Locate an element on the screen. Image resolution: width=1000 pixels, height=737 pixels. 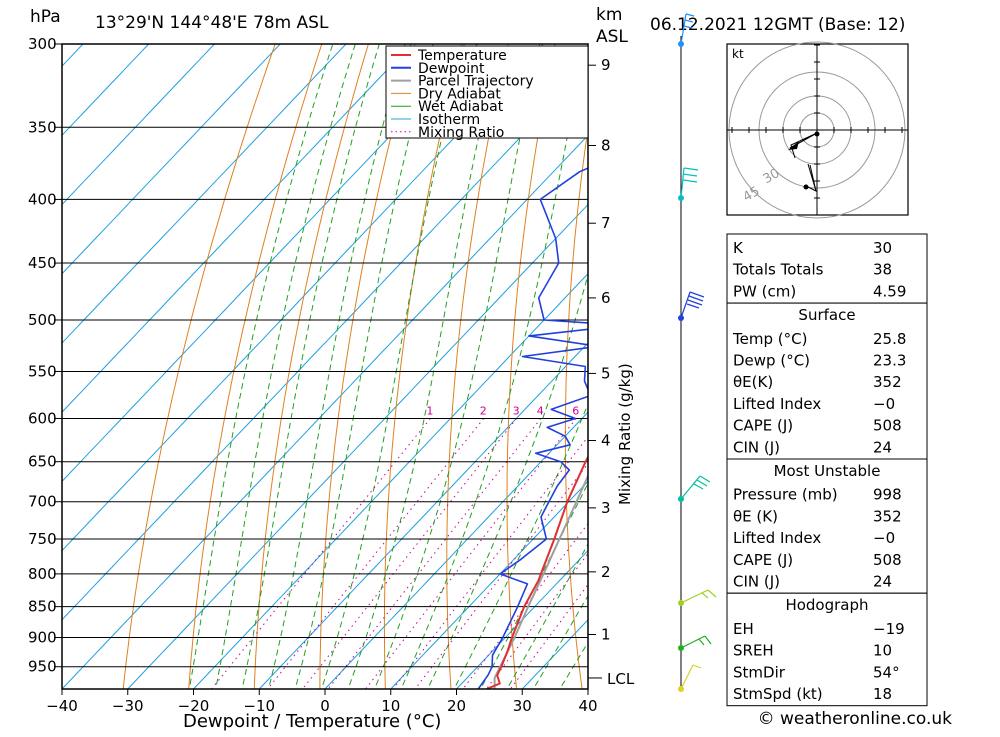
height-unit-km: km is located at coordinates (609, 15).